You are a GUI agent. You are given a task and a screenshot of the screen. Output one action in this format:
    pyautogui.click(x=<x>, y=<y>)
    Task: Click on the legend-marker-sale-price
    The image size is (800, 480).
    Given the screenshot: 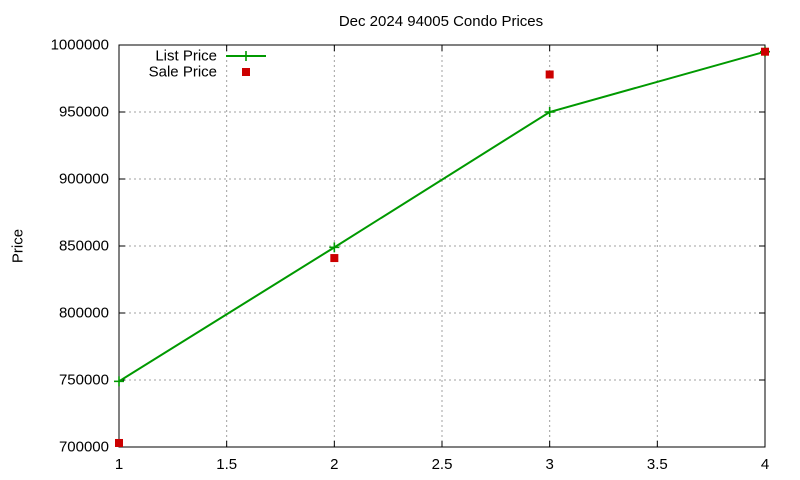 What is the action you would take?
    pyautogui.click(x=246, y=72)
    